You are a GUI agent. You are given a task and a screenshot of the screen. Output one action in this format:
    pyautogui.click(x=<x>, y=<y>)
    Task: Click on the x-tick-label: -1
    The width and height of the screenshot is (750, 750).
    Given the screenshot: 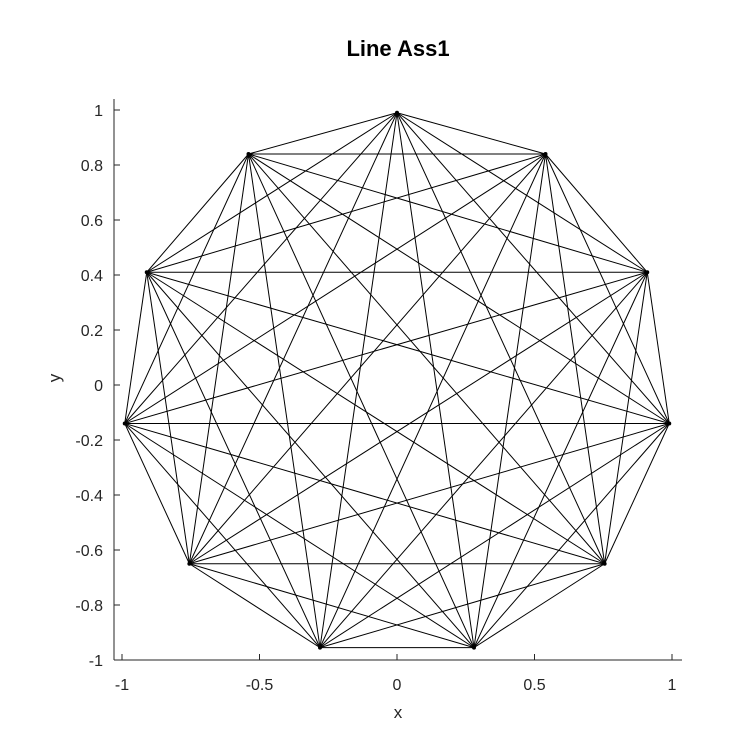 What is the action you would take?
    pyautogui.click(x=122, y=685)
    